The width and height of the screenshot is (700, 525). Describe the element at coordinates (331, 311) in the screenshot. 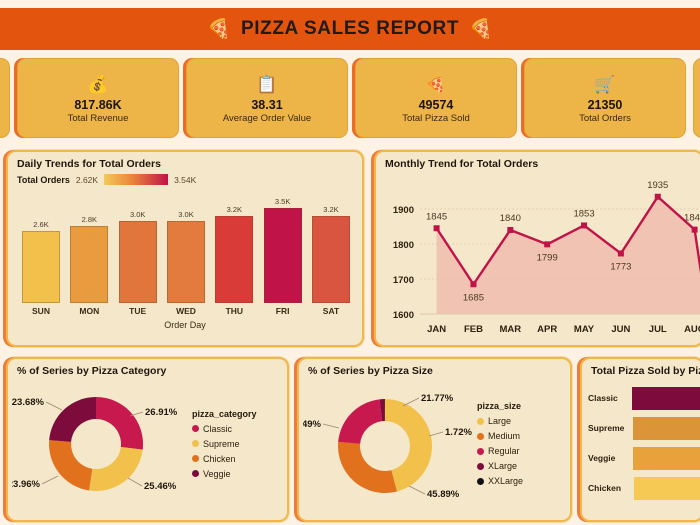

I see `x-tick-label: SAT` at that location.